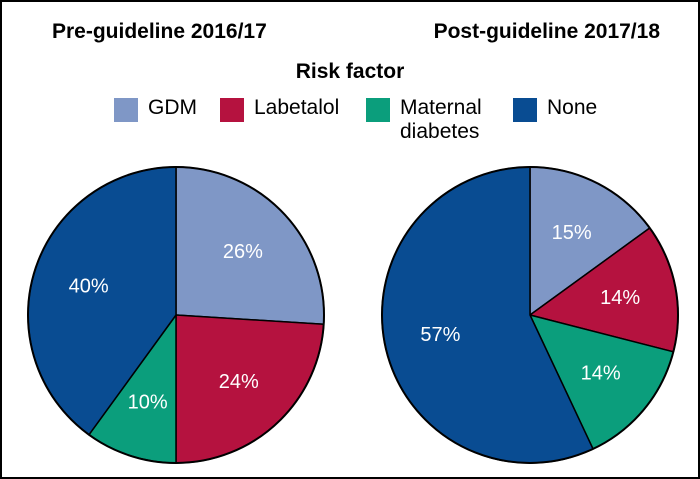 The height and width of the screenshot is (479, 700). I want to click on legend-swatch-labetalol, so click(232, 110).